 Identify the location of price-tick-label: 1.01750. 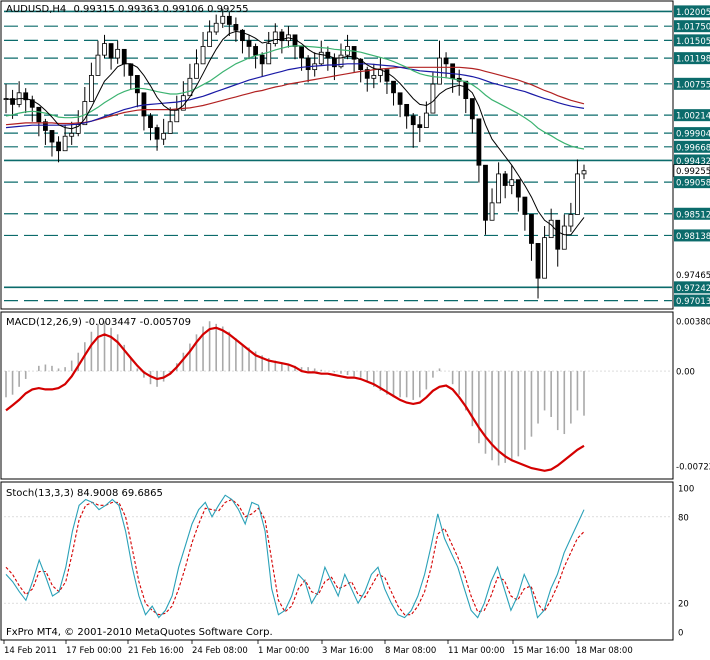
(693, 28).